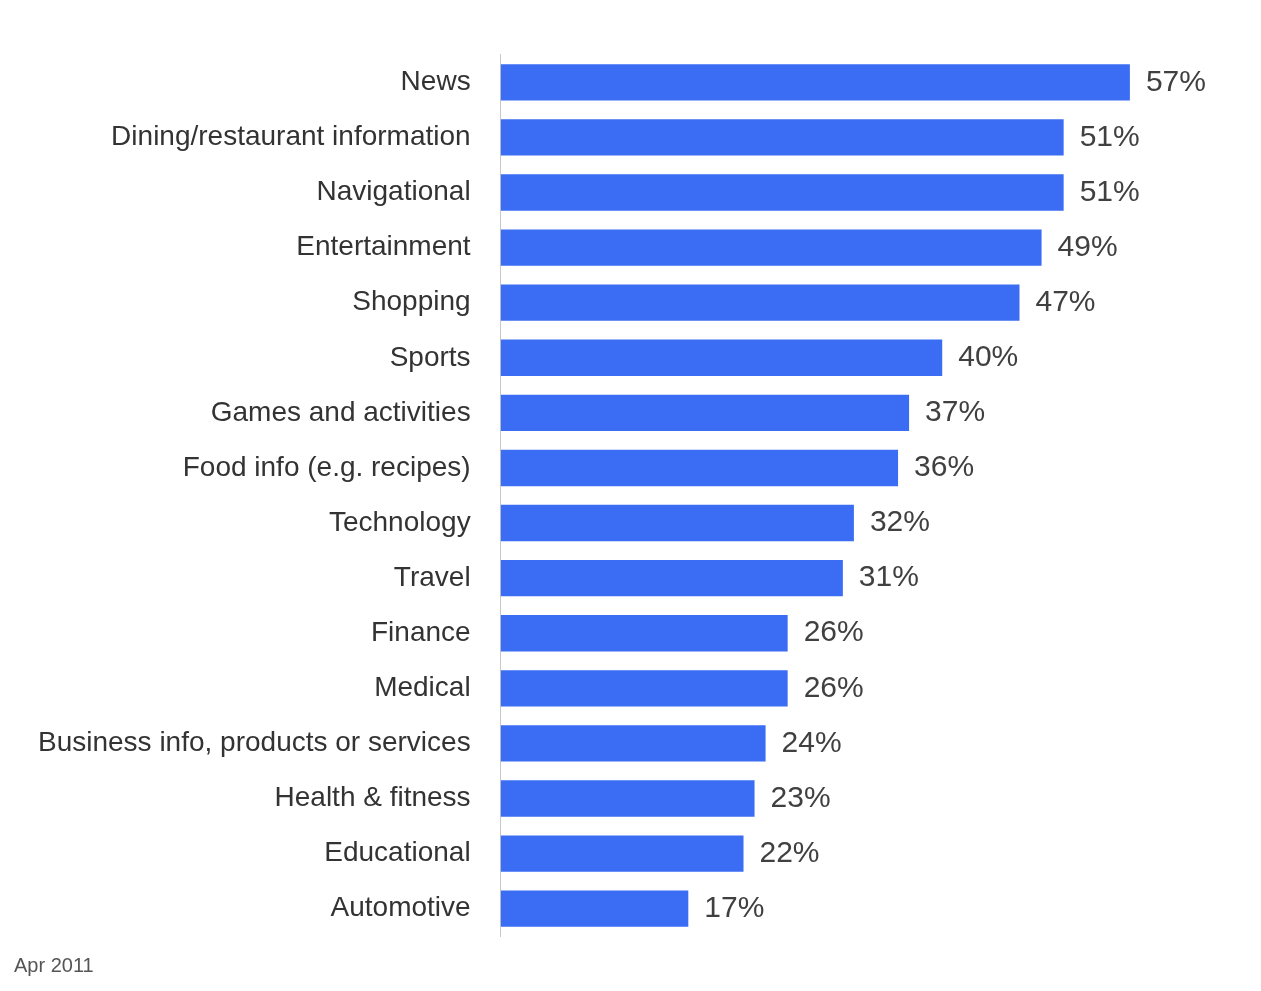 This screenshot has width=1261, height=991. I want to click on y-tick-label: Automotive, so click(400, 907).